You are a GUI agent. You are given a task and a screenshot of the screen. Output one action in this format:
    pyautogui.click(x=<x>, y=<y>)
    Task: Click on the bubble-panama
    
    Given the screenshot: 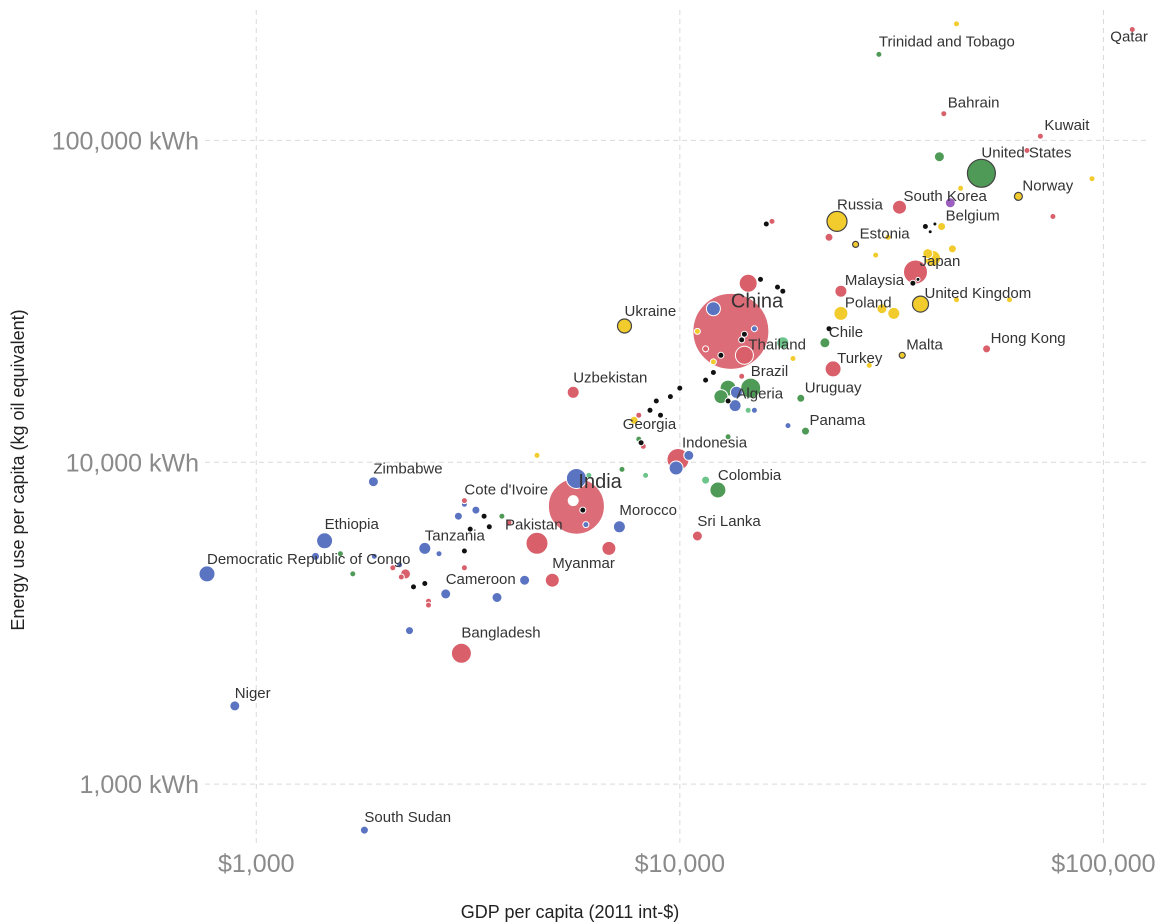 What is the action you would take?
    pyautogui.click(x=805, y=431)
    